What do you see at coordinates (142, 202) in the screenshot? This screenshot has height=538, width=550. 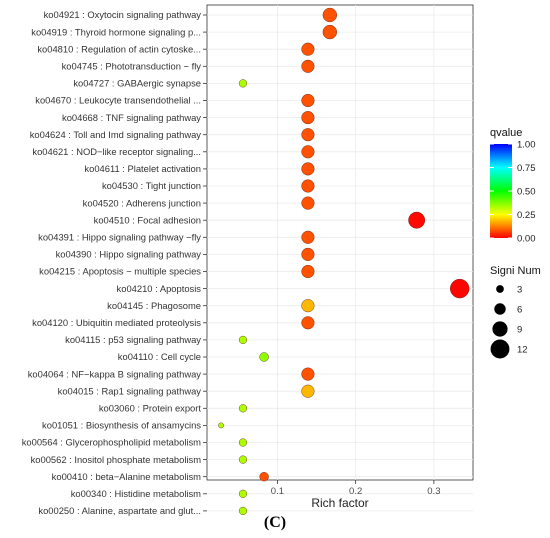 I see `y-tick-label: ko04520 : Adherens junction` at bounding box center [142, 202].